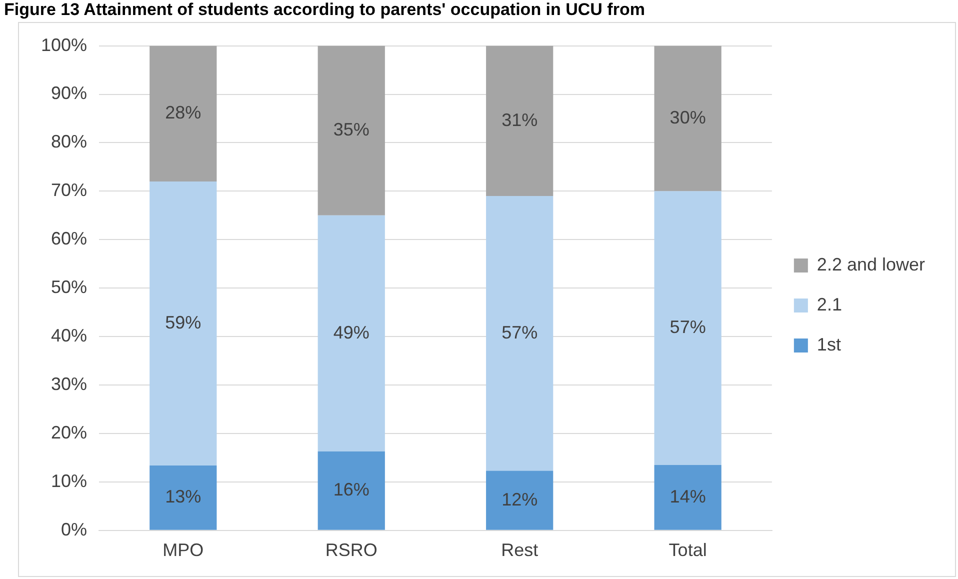 This screenshot has height=579, width=958. Describe the element at coordinates (69, 93) in the screenshot. I see `y-tick-label: 90%` at that location.